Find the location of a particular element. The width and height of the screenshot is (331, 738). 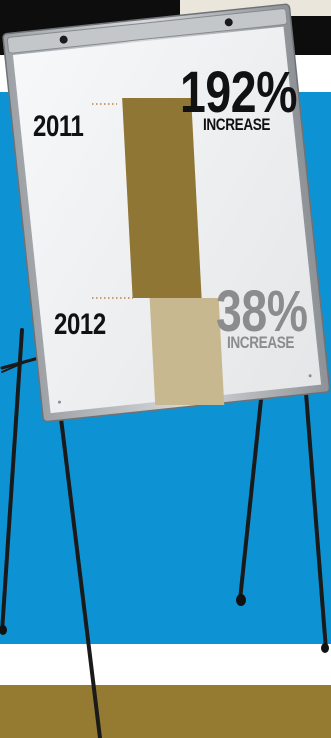

pct-label-2011: 192% is located at coordinates (239, 92).